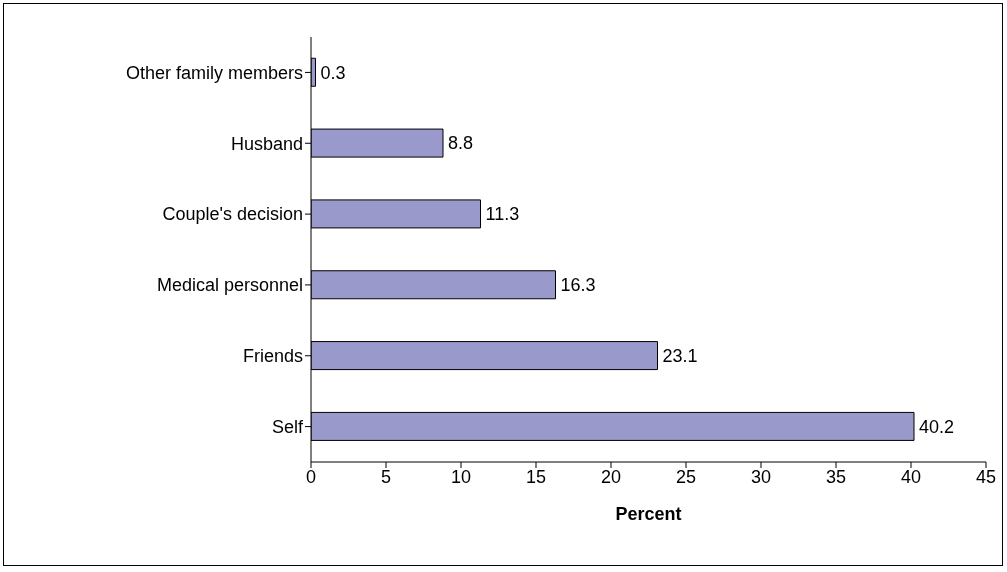  I want to click on data-label: 23.1, so click(680, 355).